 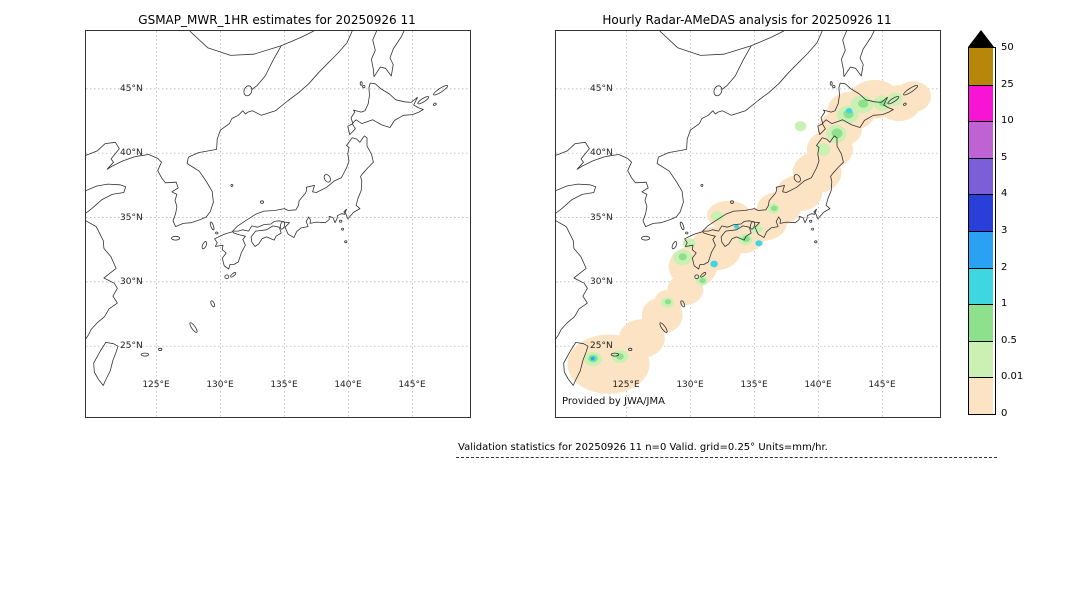 I want to click on colorbar-tick-label: 0.01, so click(x=1012, y=377).